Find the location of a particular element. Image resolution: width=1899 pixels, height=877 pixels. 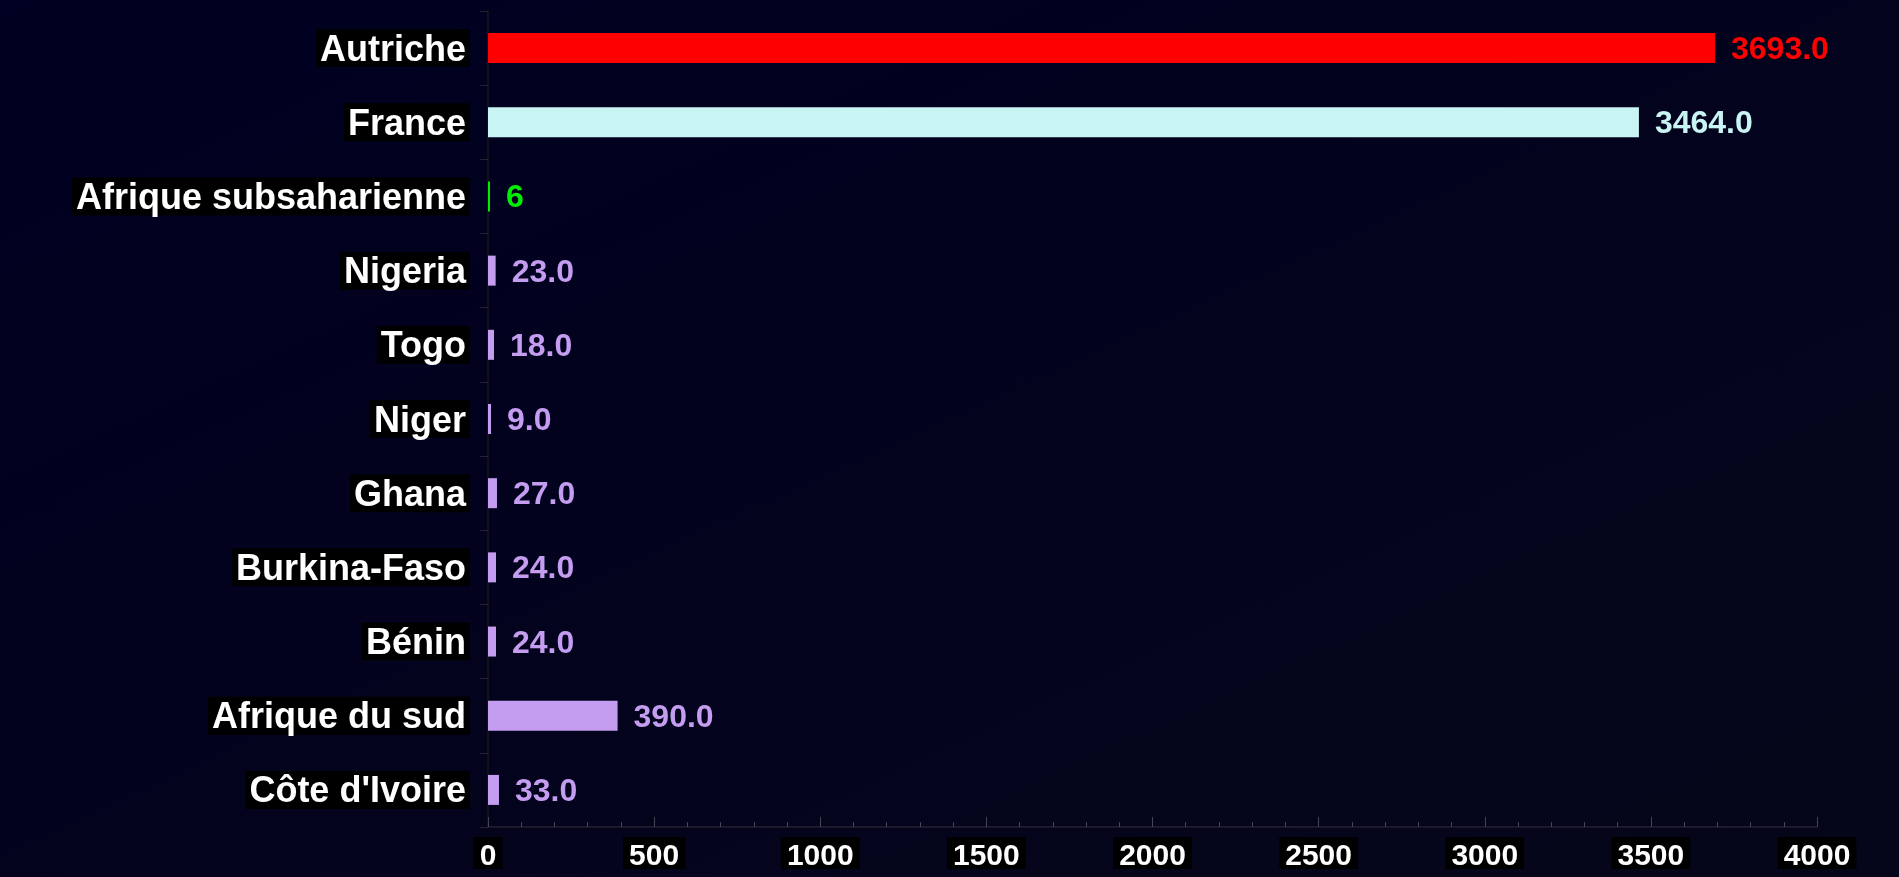

data-label: 27.0 is located at coordinates (544, 493).